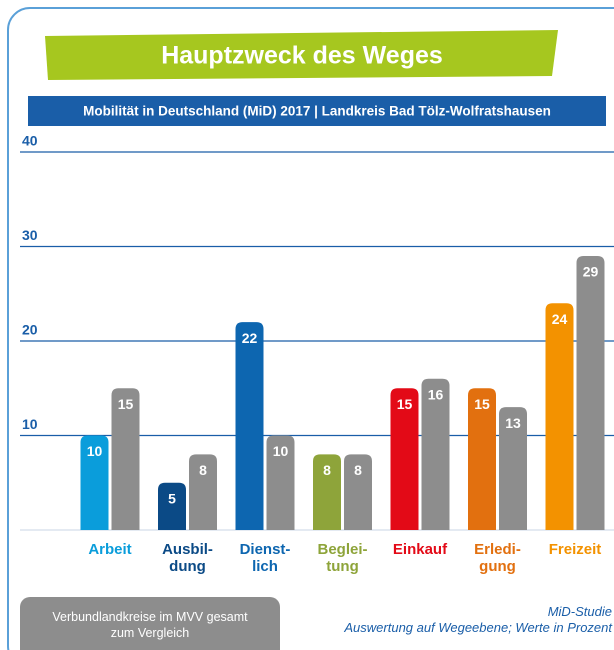 Image resolution: width=614 pixels, height=650 pixels. Describe the element at coordinates (575, 549) in the screenshot. I see `x-tick-label: Freizeit` at that location.